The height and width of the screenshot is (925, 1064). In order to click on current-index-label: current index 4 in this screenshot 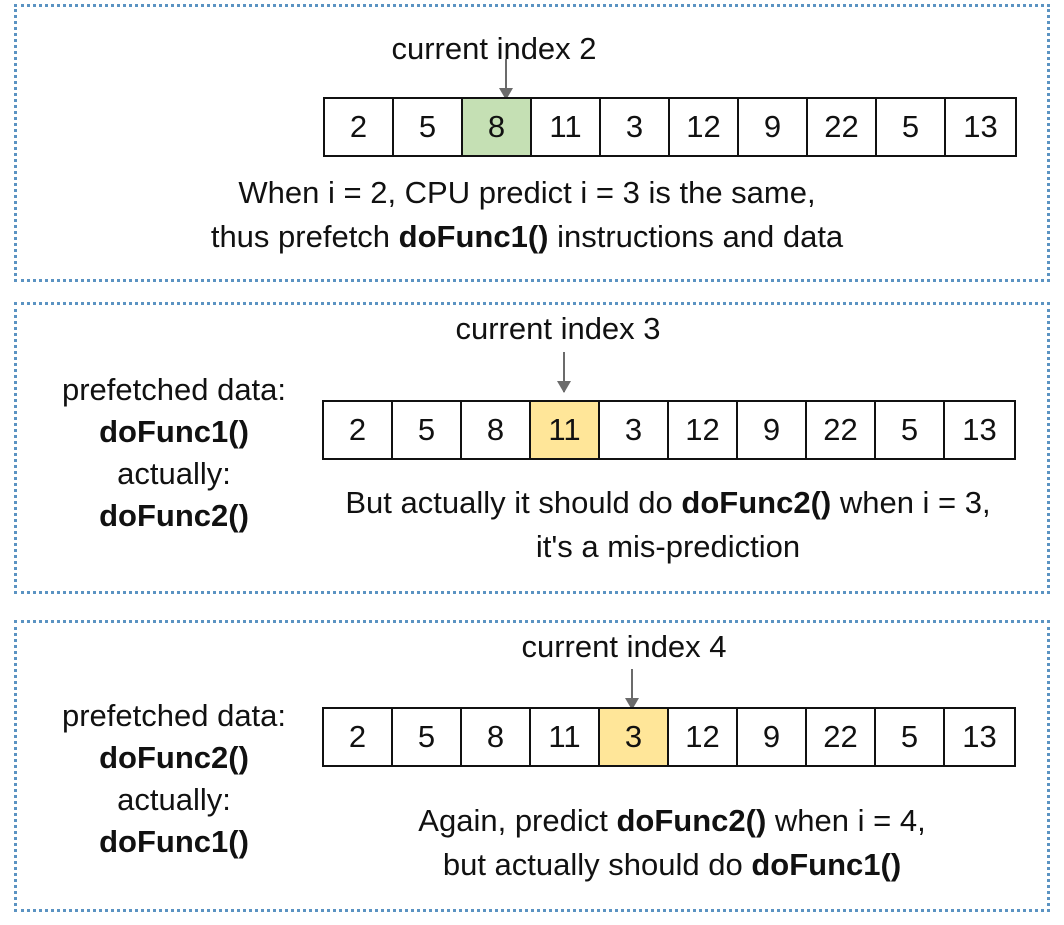, I will do `click(624, 646)`.